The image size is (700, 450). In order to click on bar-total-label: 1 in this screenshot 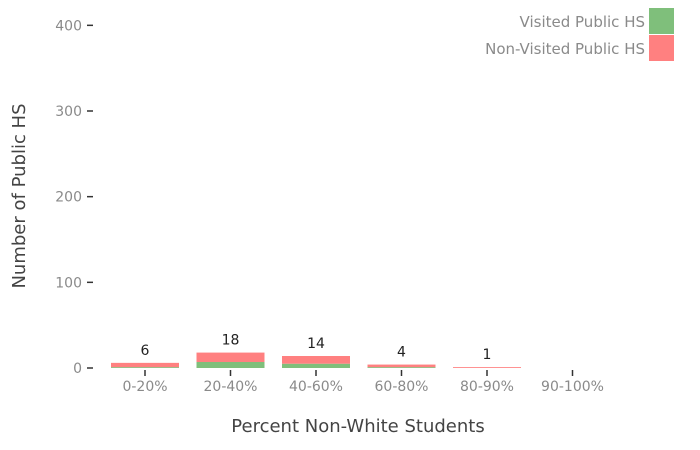, I will do `click(487, 355)`.